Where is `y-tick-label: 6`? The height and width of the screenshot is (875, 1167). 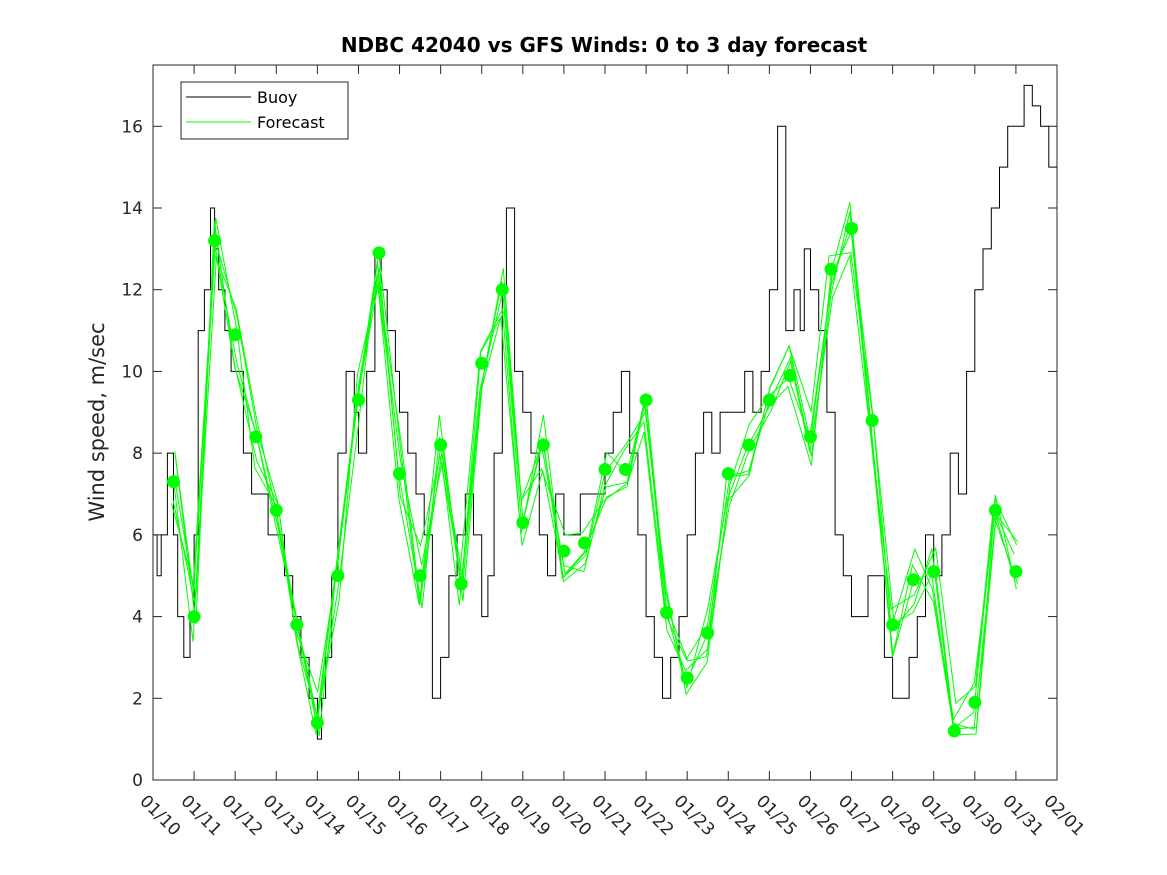
y-tick-label: 6 is located at coordinates (137, 536).